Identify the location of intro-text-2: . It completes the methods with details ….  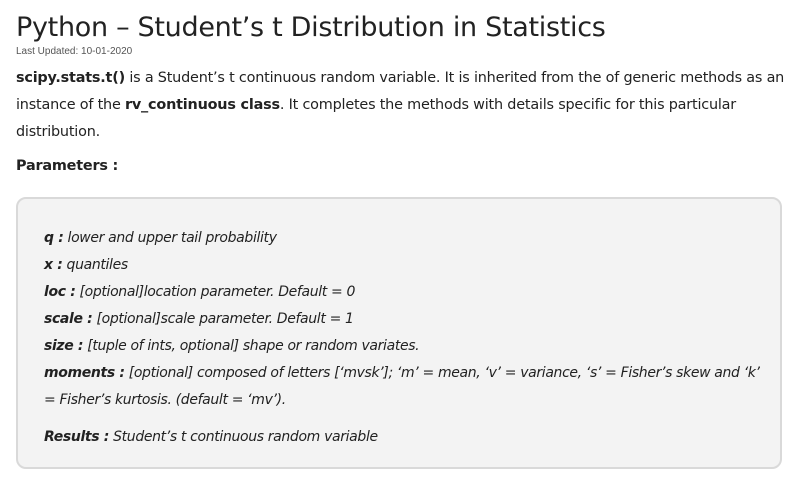
(376, 118).